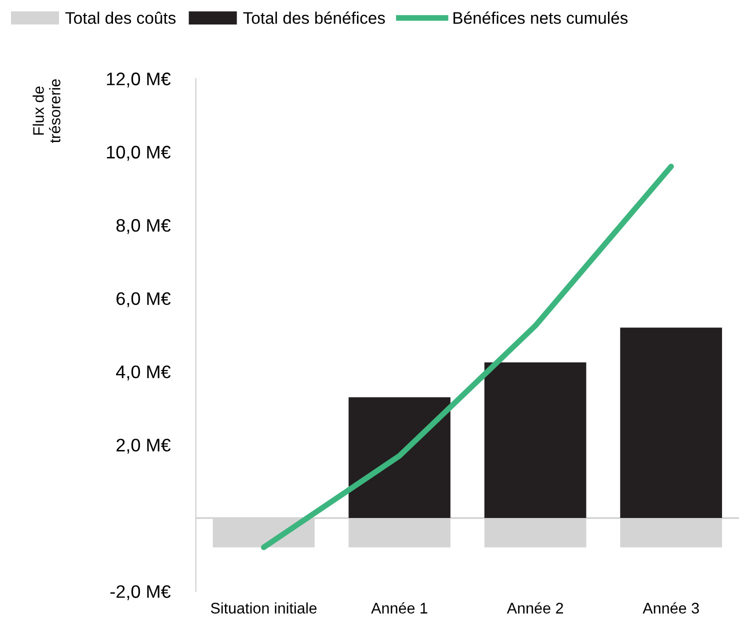 The width and height of the screenshot is (739, 629). Describe the element at coordinates (314, 17) in the screenshot. I see `legend-label: Total des bénéfices` at that location.